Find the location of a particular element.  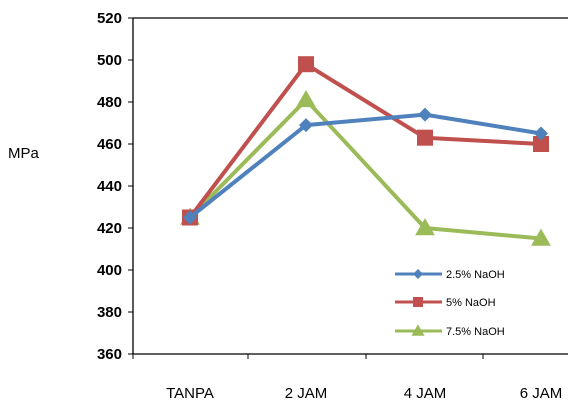

y-axis-label: MPa is located at coordinates (24, 153).